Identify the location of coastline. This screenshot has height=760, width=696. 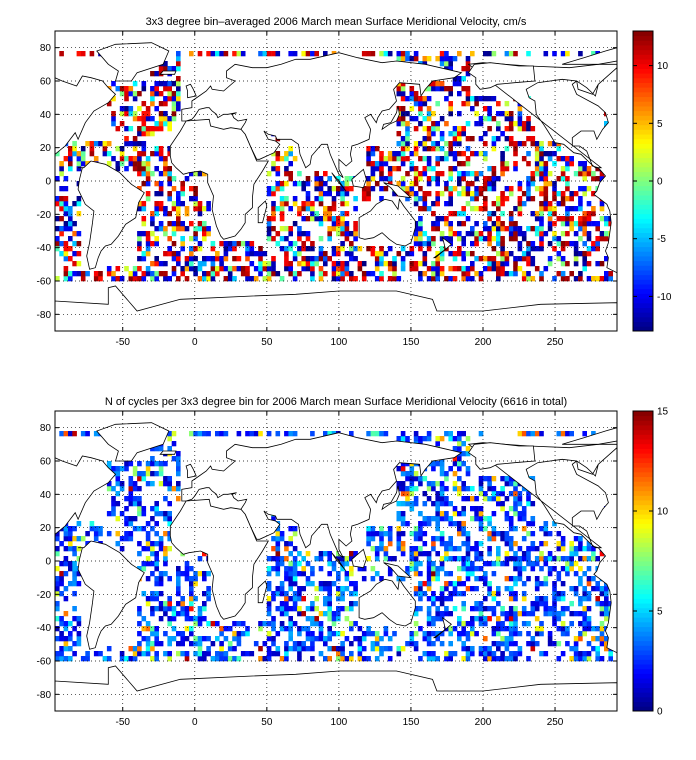
(502, 76).